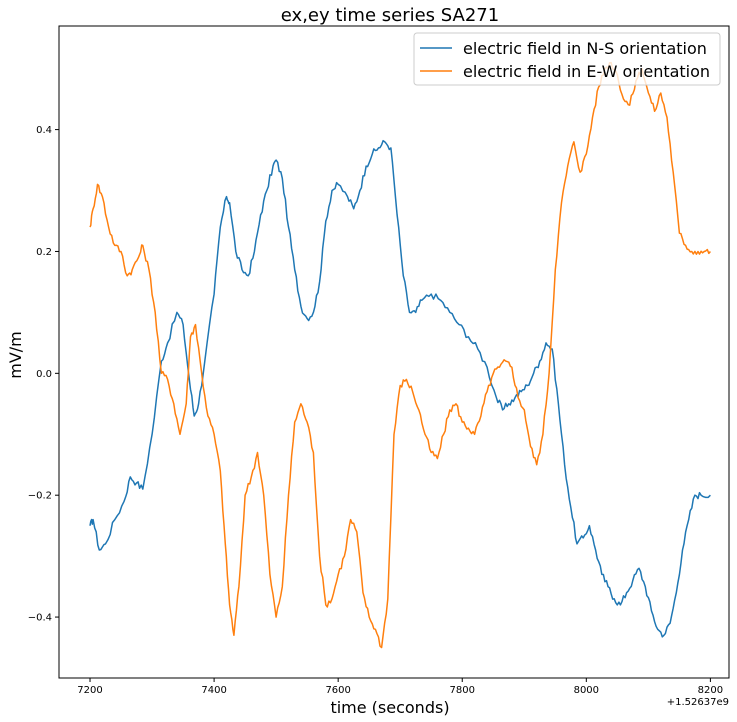  I want to click on x-tick-label: 8200, so click(710, 690).